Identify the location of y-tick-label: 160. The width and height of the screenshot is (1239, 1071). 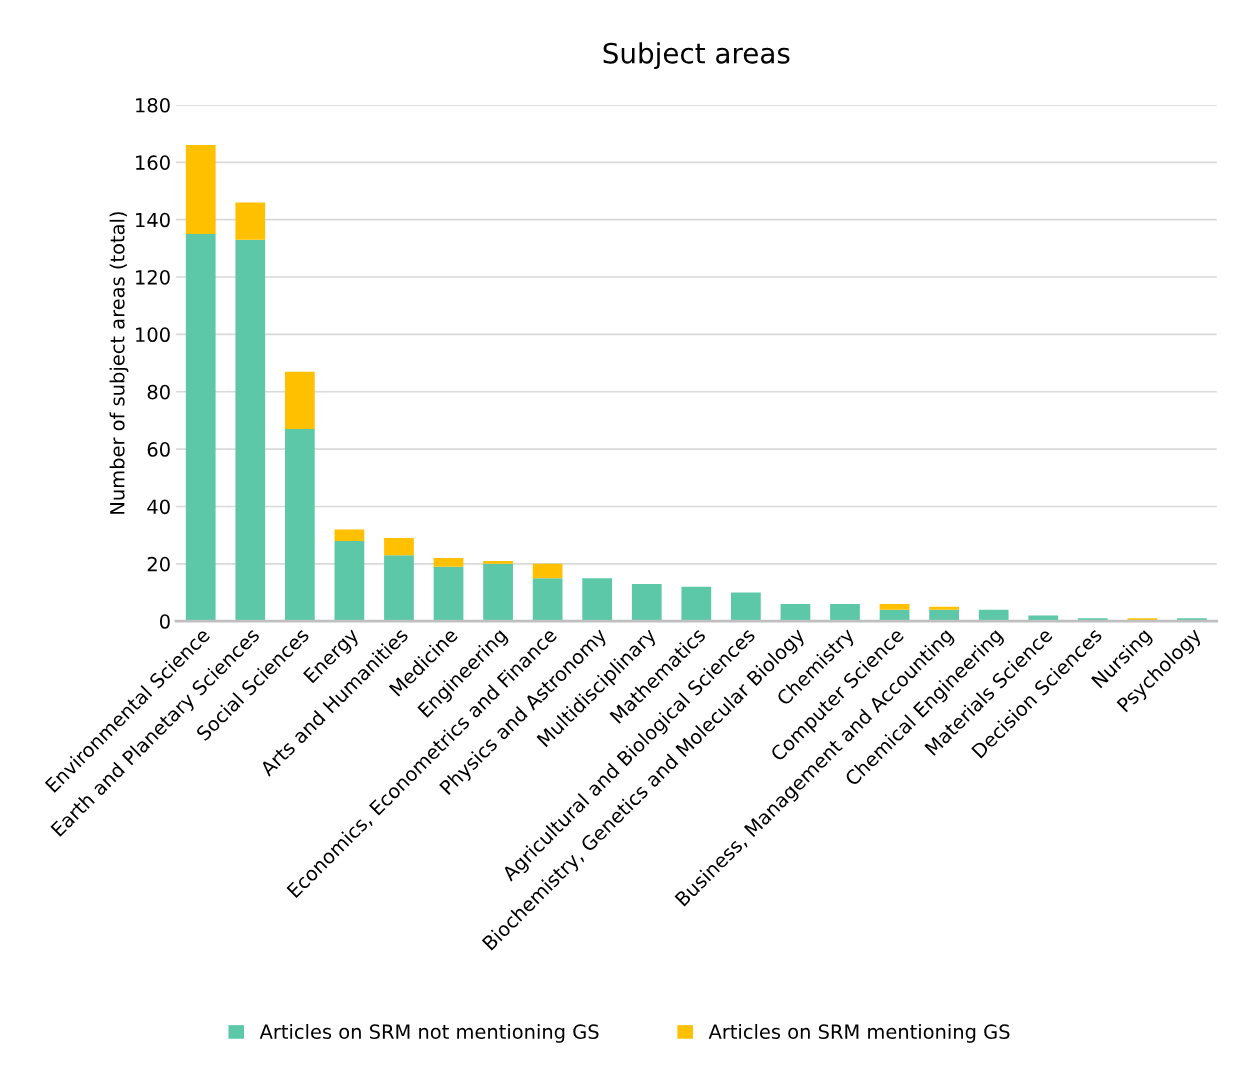
(153, 162).